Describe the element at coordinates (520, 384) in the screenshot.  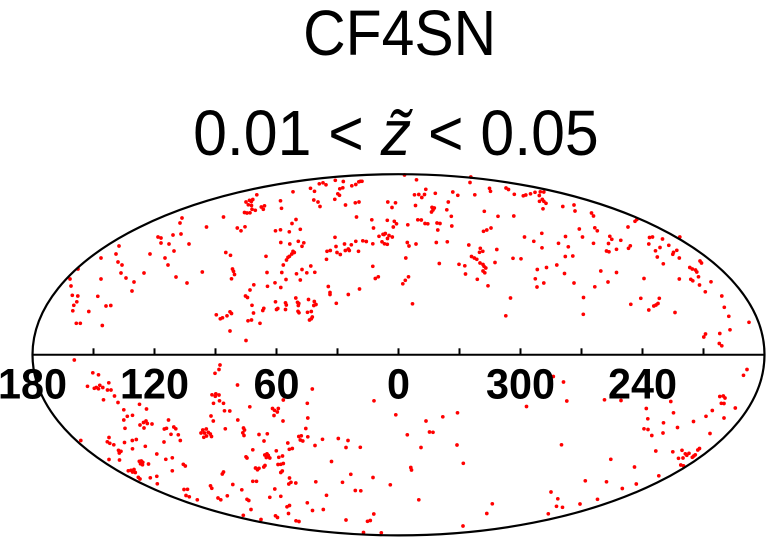
I see `svg-text: 300` at that location.